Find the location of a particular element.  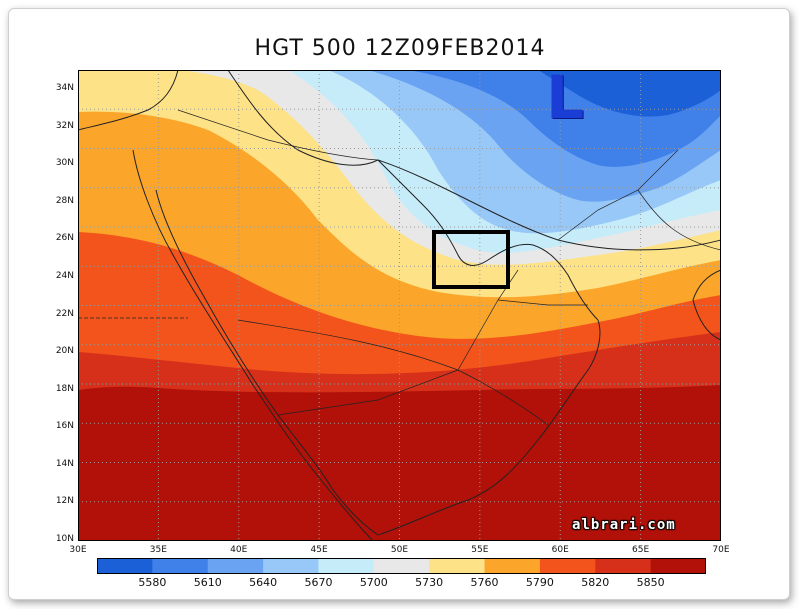

lon-label: 45E is located at coordinates (319, 550).